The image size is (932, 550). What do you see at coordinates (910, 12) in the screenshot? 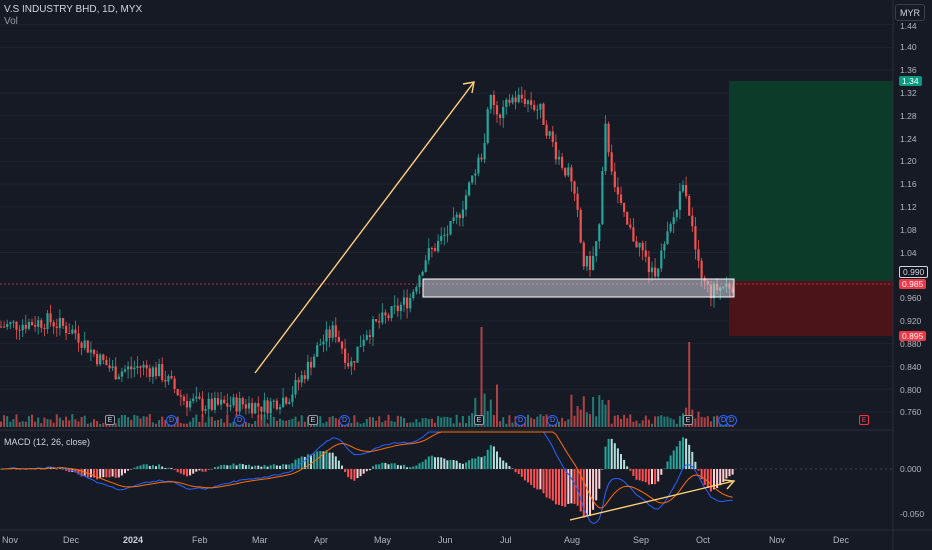
I see `currency-button: MYR` at bounding box center [910, 12].